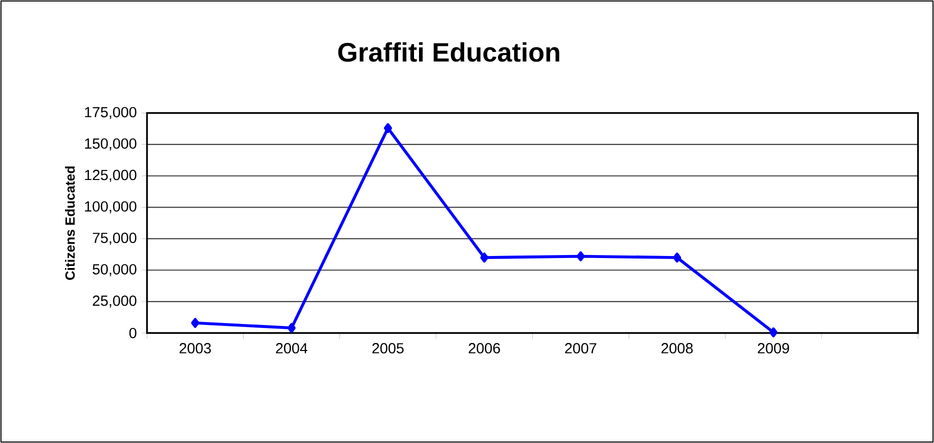  Describe the element at coordinates (110, 144) in the screenshot. I see `y-tick-label: 150,000` at that location.